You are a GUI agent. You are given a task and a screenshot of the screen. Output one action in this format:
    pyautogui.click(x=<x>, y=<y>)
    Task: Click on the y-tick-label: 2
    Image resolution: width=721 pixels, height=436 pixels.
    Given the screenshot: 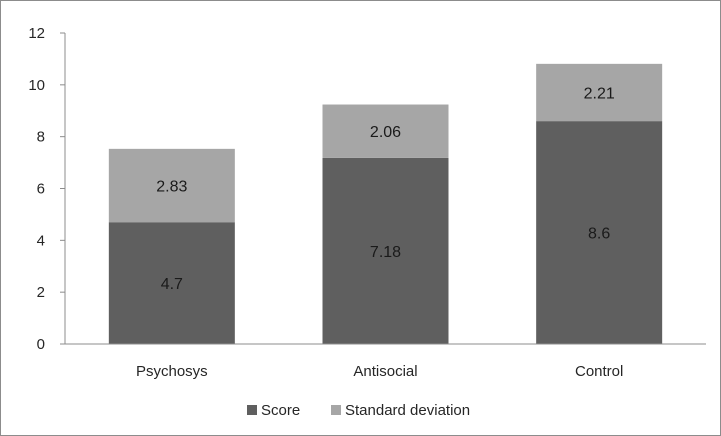 What is the action you would take?
    pyautogui.click(x=41, y=292)
    